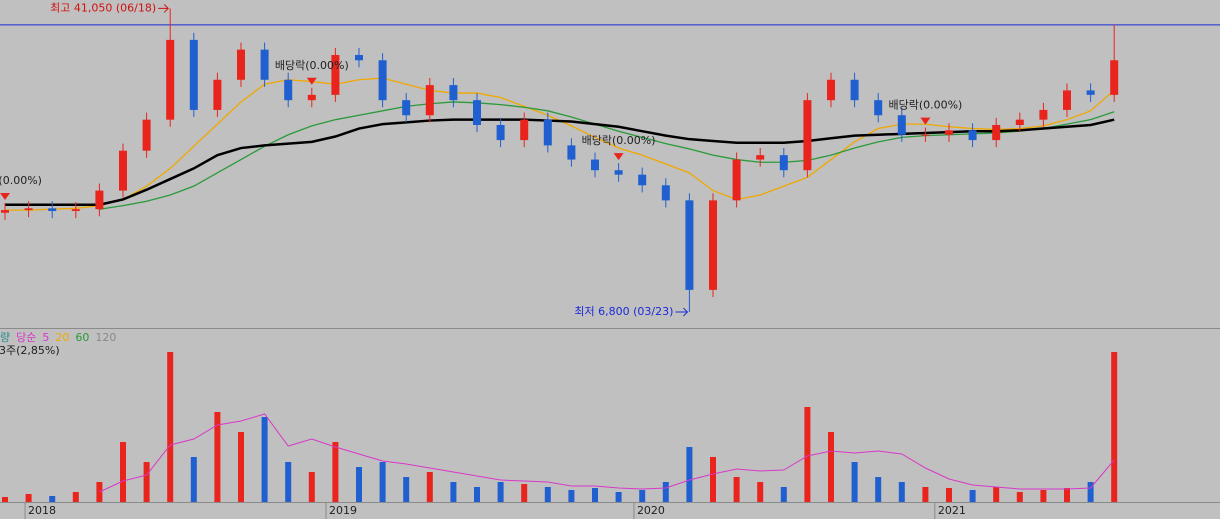  I want to click on legend-label: 당순, so click(26, 337).